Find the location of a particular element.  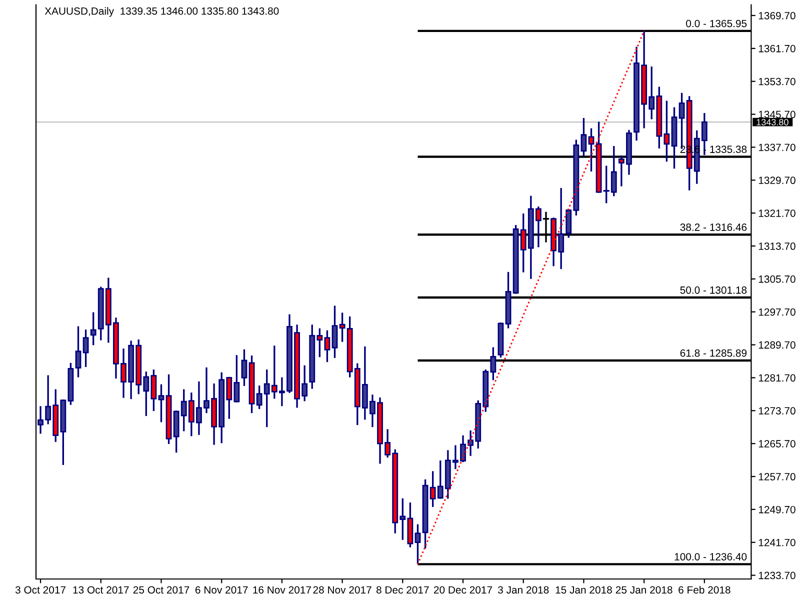

y-tick-label: 1353.70 is located at coordinates (777, 82).